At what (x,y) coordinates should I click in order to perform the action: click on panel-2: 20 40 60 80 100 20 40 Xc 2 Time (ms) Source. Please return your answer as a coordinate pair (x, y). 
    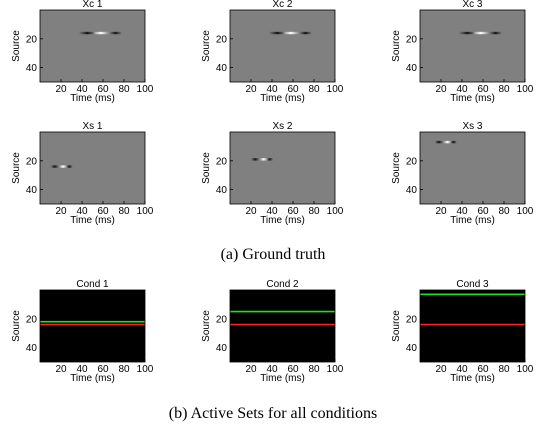
    Looking at the image, I should click on (272, 52).